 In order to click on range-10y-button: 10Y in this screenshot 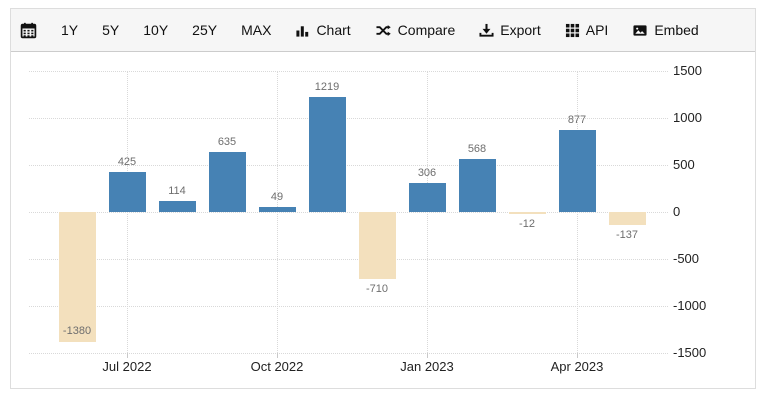, I will do `click(155, 30)`.